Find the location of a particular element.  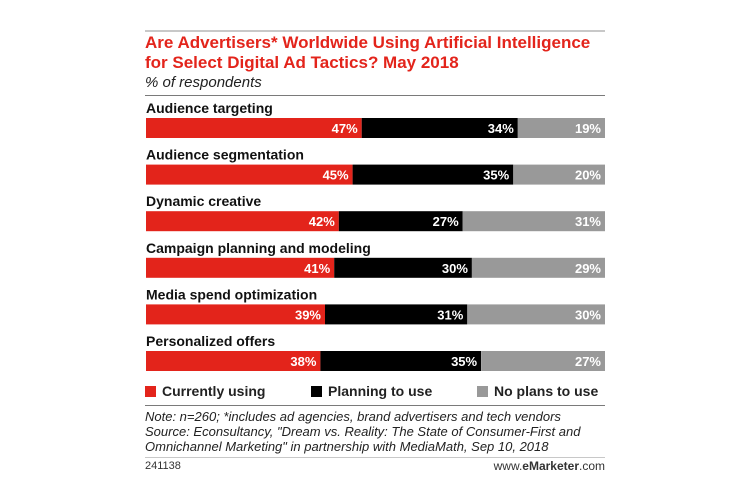

data-label-no-plans-to-use-audience-targeting: 19% is located at coordinates (588, 128).